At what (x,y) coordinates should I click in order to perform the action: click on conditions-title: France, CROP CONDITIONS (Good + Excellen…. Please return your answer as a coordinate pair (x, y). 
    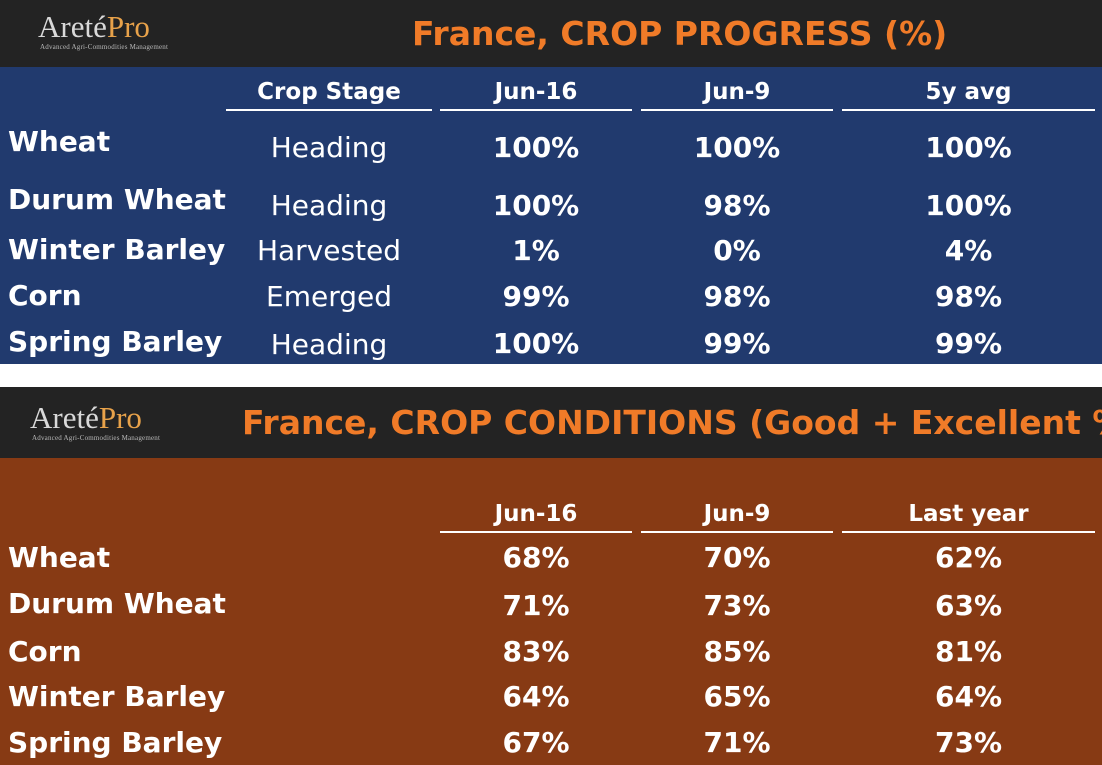
    Looking at the image, I should click on (672, 422).